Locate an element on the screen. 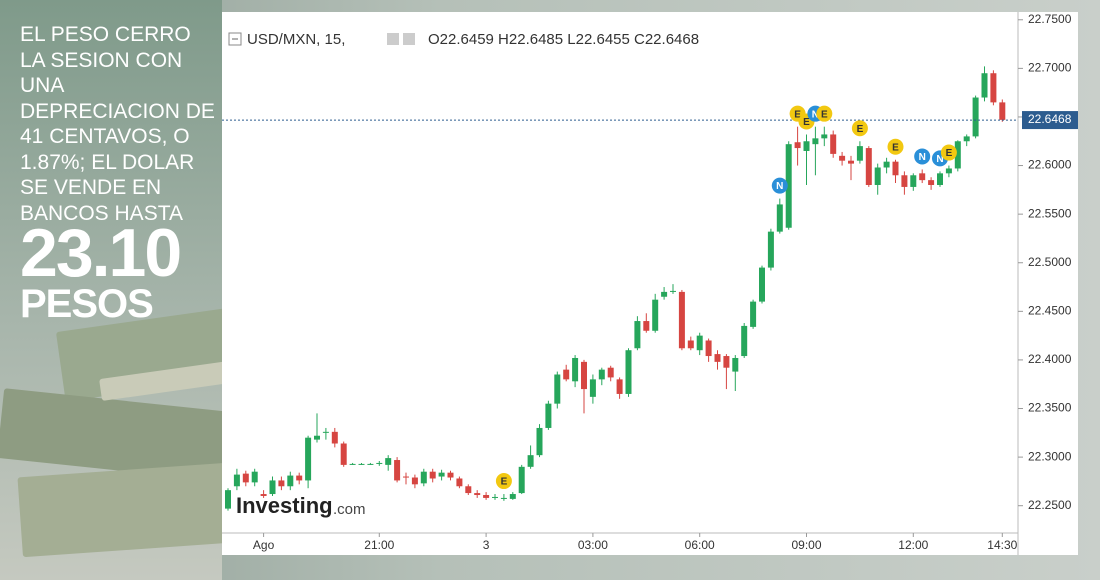 The image size is (1100, 580). symbol: USD/MXN, 15, is located at coordinates (296, 39).